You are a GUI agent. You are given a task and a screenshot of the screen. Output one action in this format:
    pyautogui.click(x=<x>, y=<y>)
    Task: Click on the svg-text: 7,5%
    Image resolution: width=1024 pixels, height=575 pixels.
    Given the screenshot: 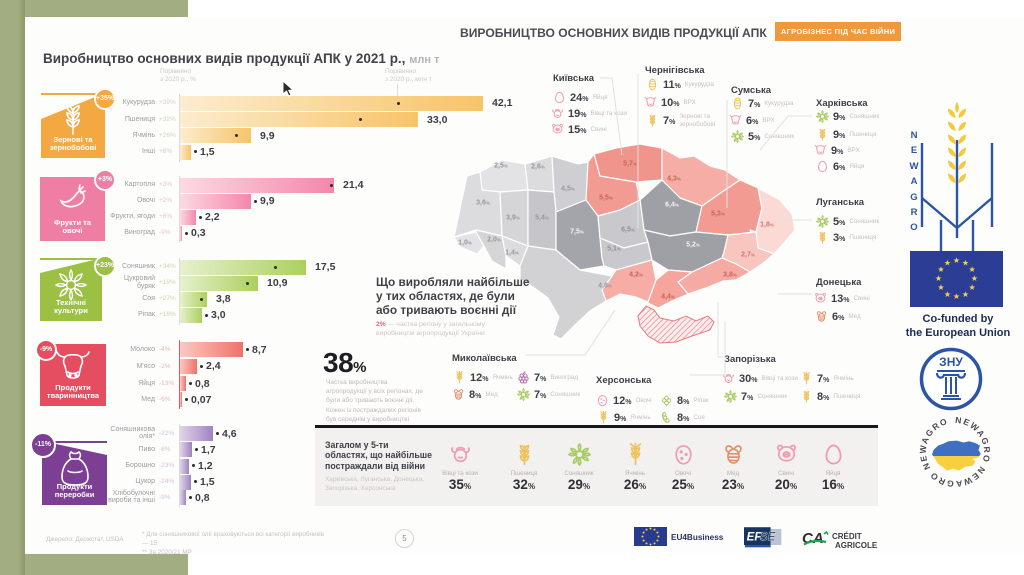 What is the action you would take?
    pyautogui.click(x=577, y=232)
    